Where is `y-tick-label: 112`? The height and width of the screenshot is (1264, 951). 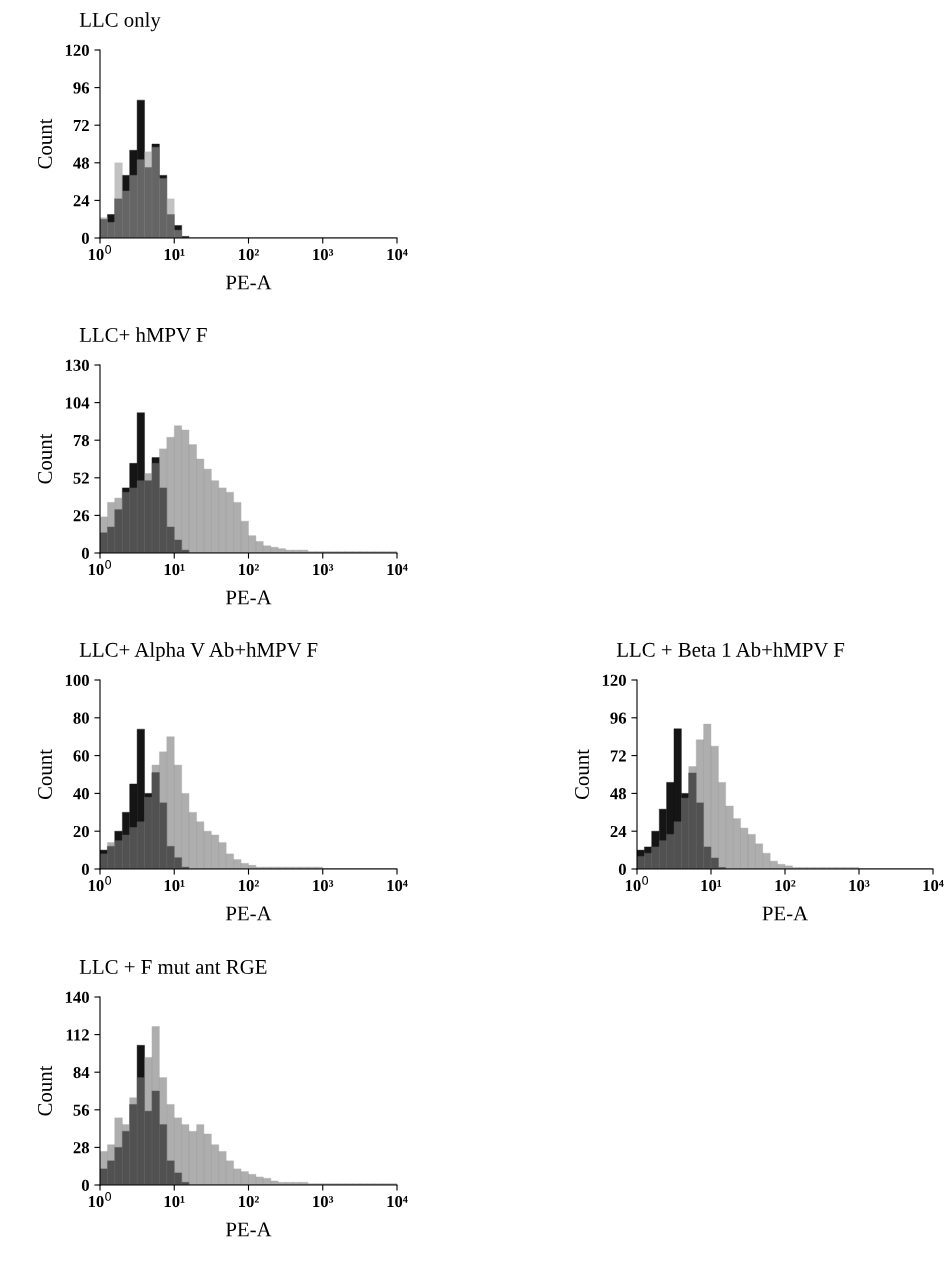 y-tick-label: 112 is located at coordinates (77, 1035).